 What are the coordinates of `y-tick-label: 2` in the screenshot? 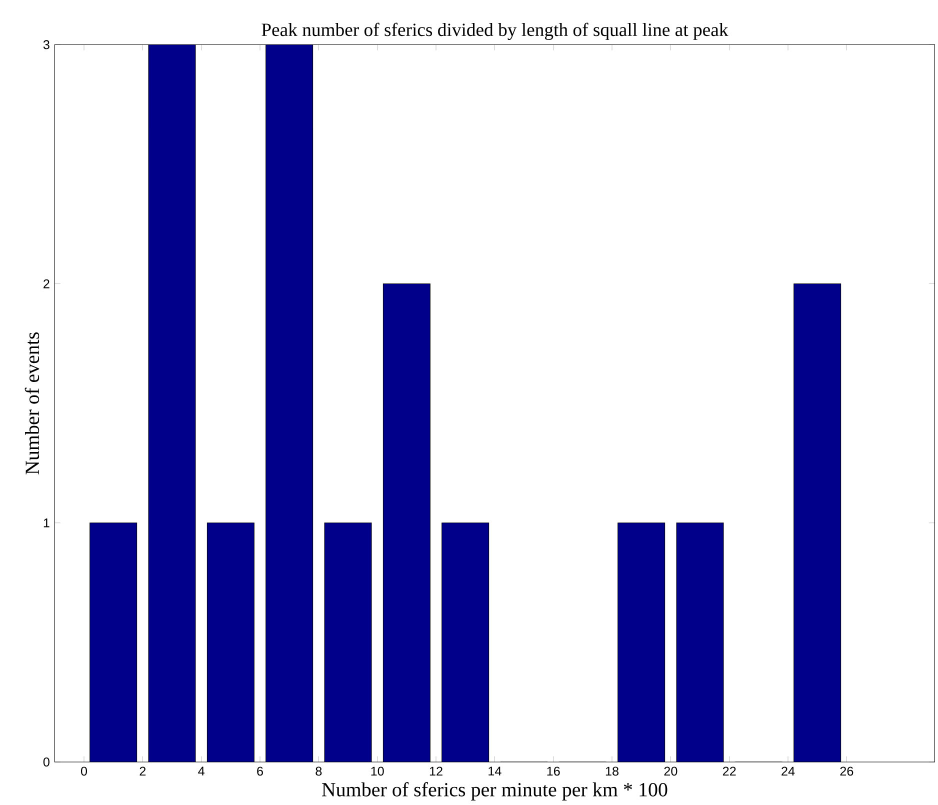 It's located at (47, 283).